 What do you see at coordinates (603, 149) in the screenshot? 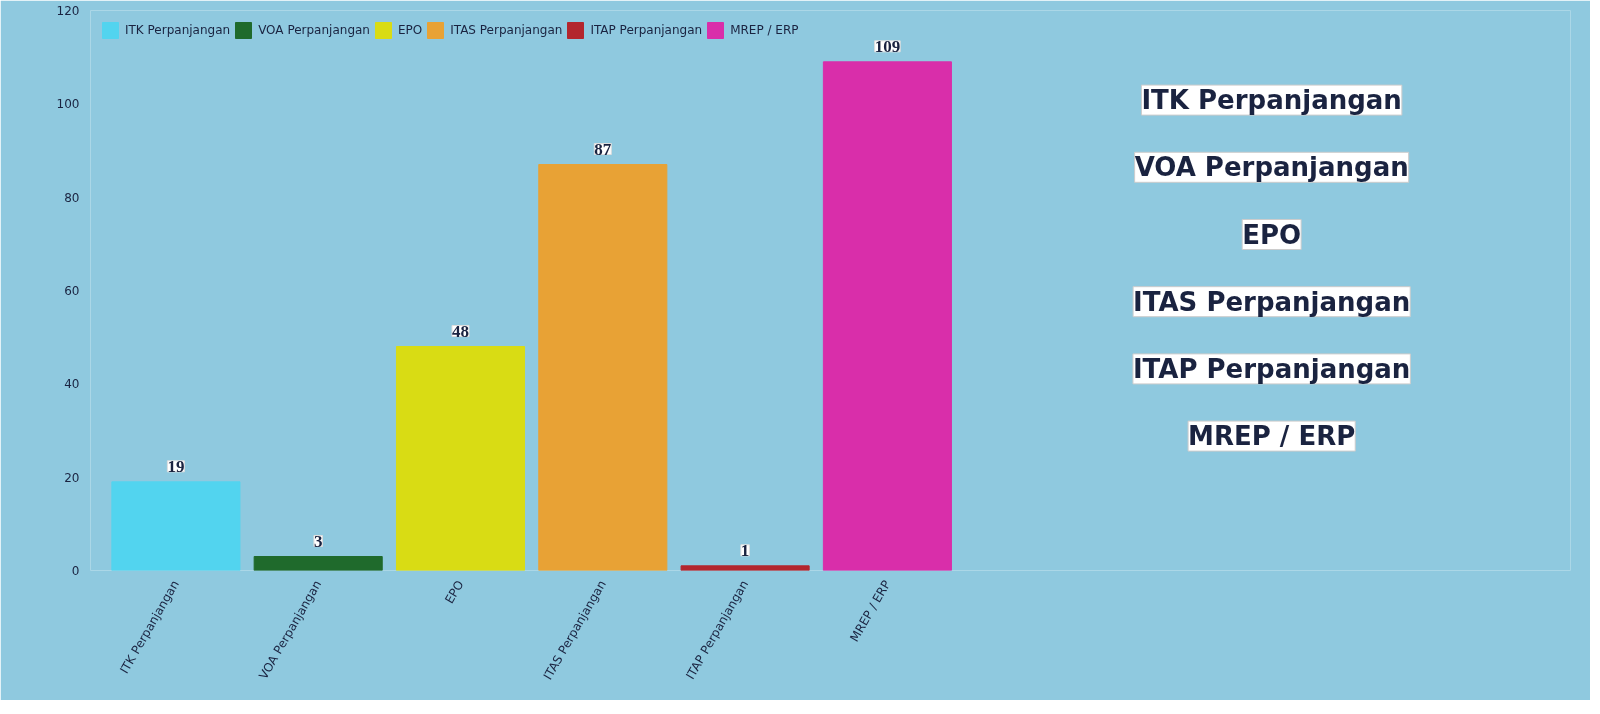
I see `data-label: 87` at bounding box center [603, 149].